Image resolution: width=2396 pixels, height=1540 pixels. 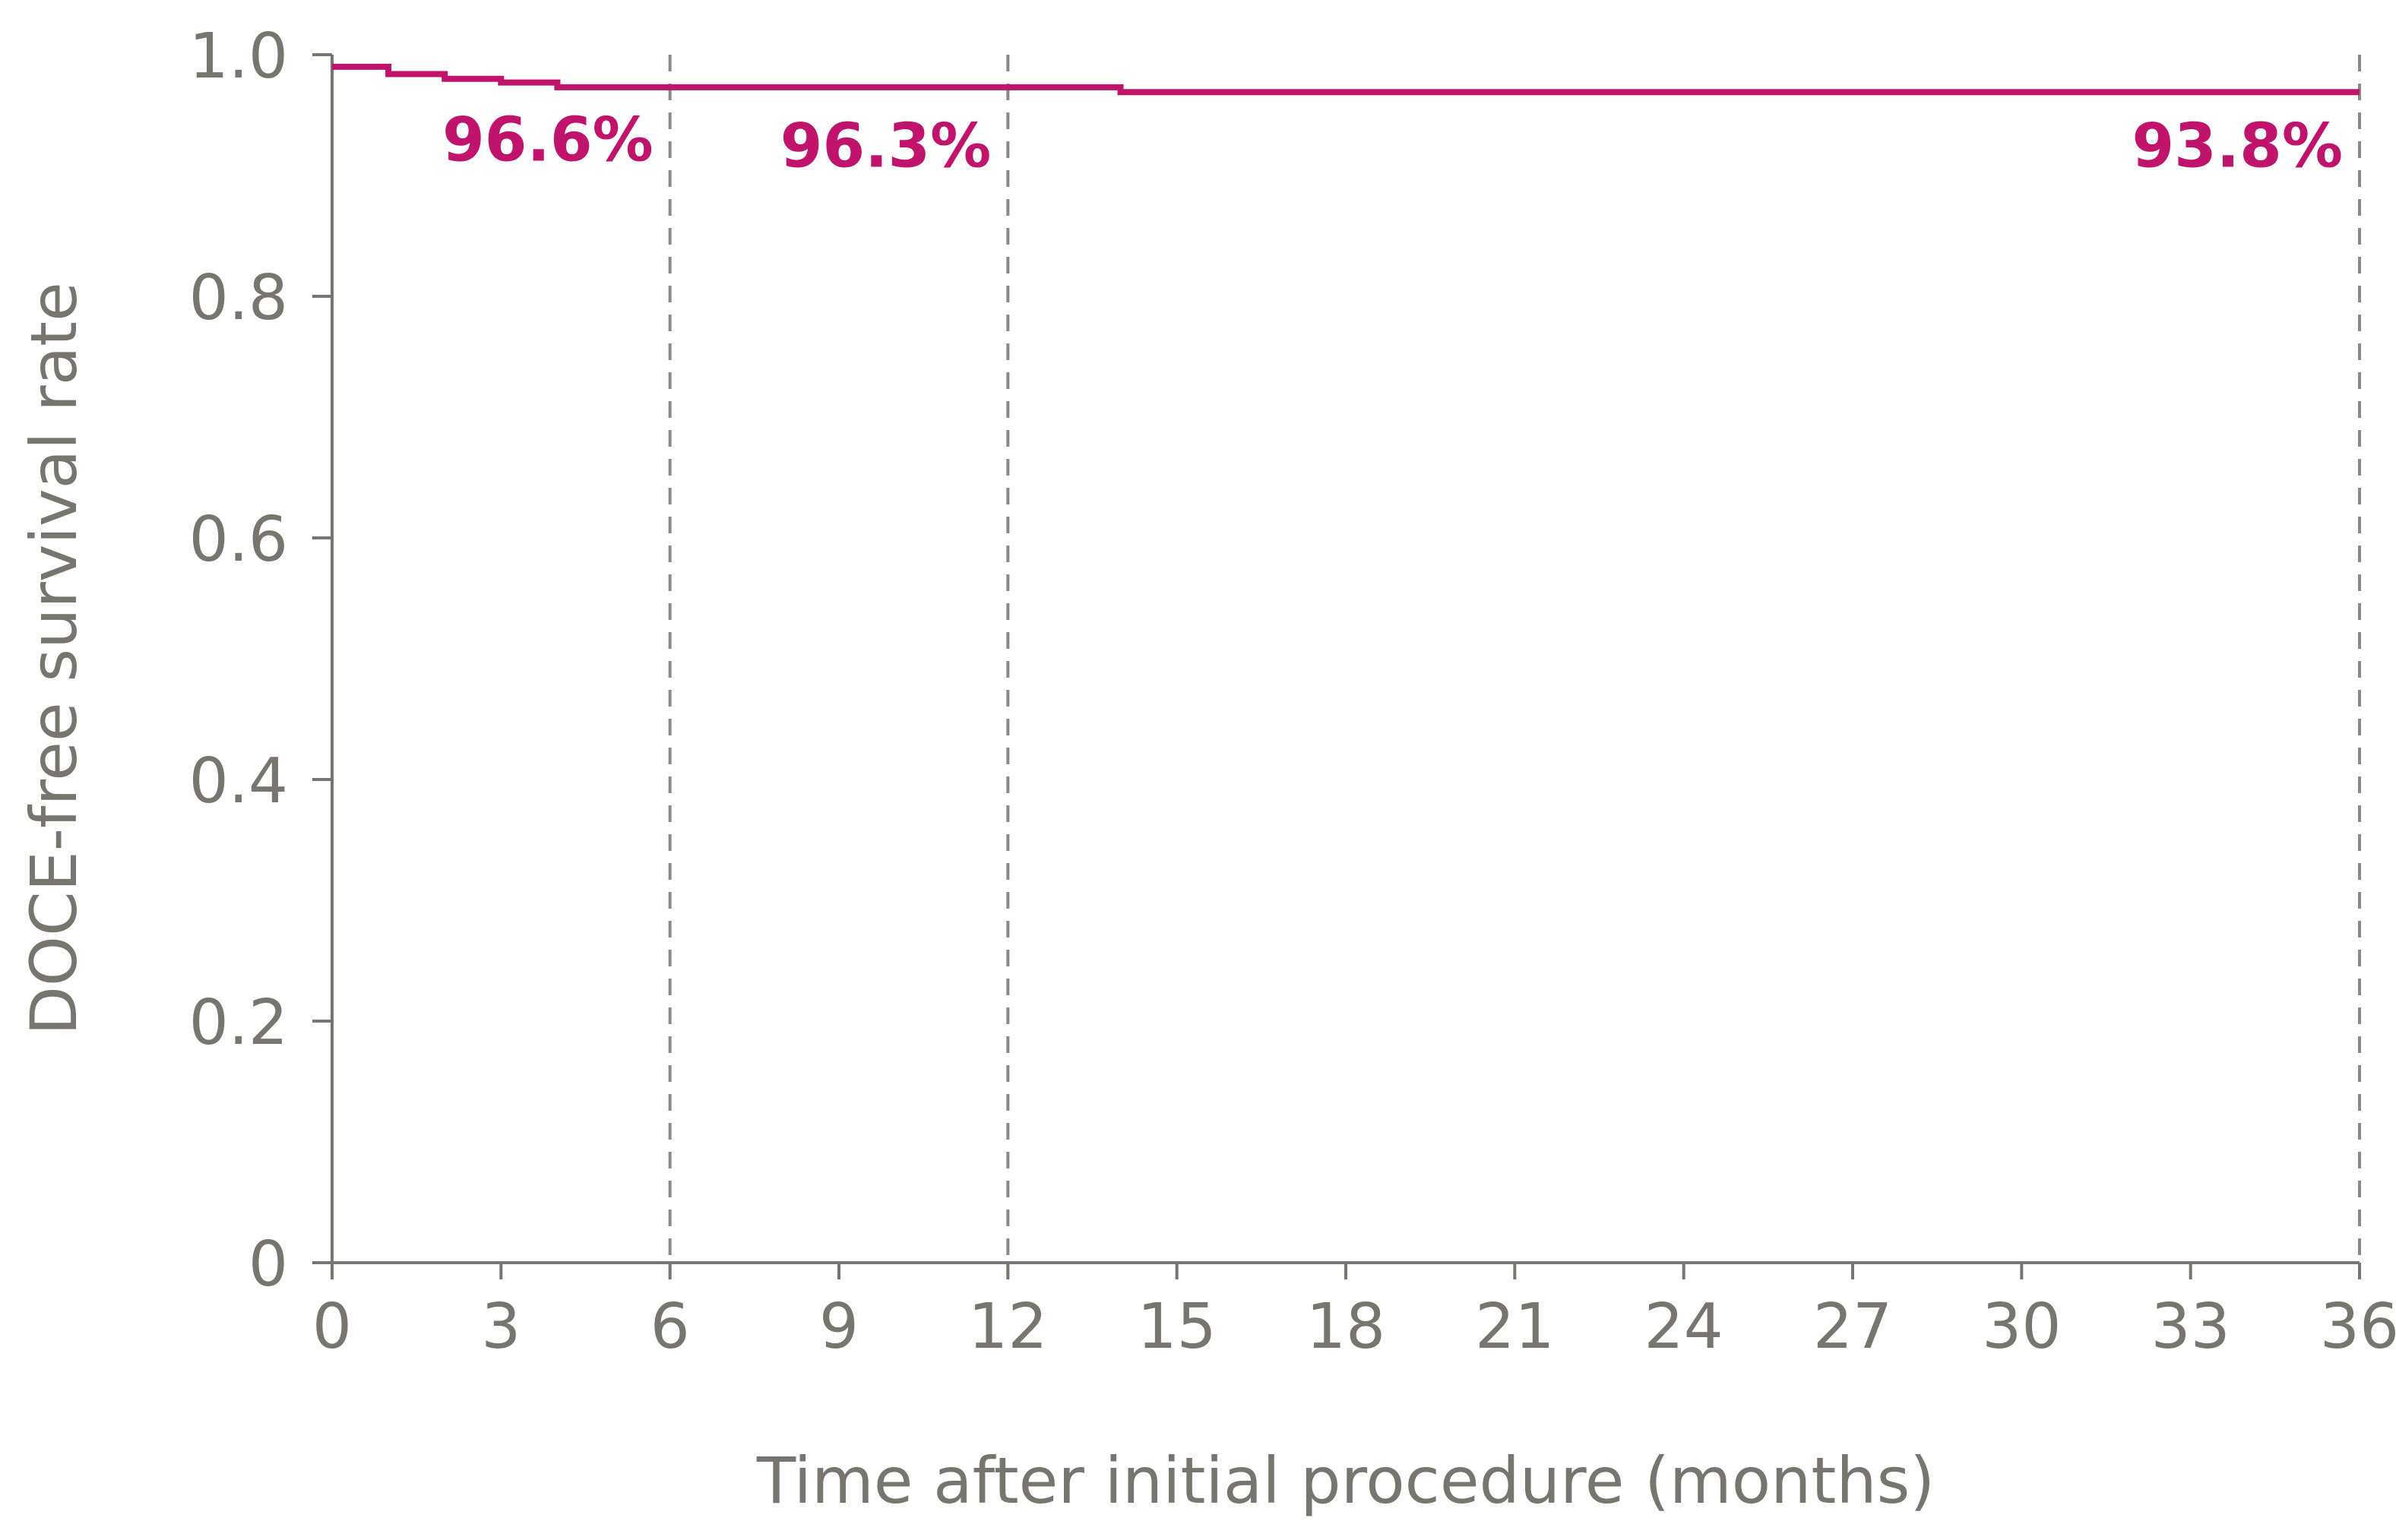 I want to click on x-tick-label: 33, so click(x=2190, y=1327).